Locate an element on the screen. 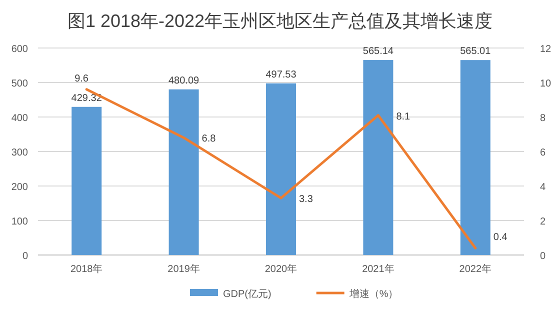 The height and width of the screenshot is (316, 560). x-tick-label: 2020年 is located at coordinates (281, 269).